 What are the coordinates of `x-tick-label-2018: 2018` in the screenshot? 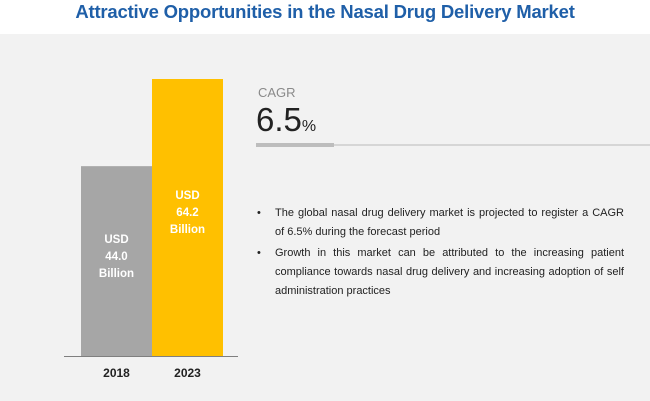 It's located at (116, 373).